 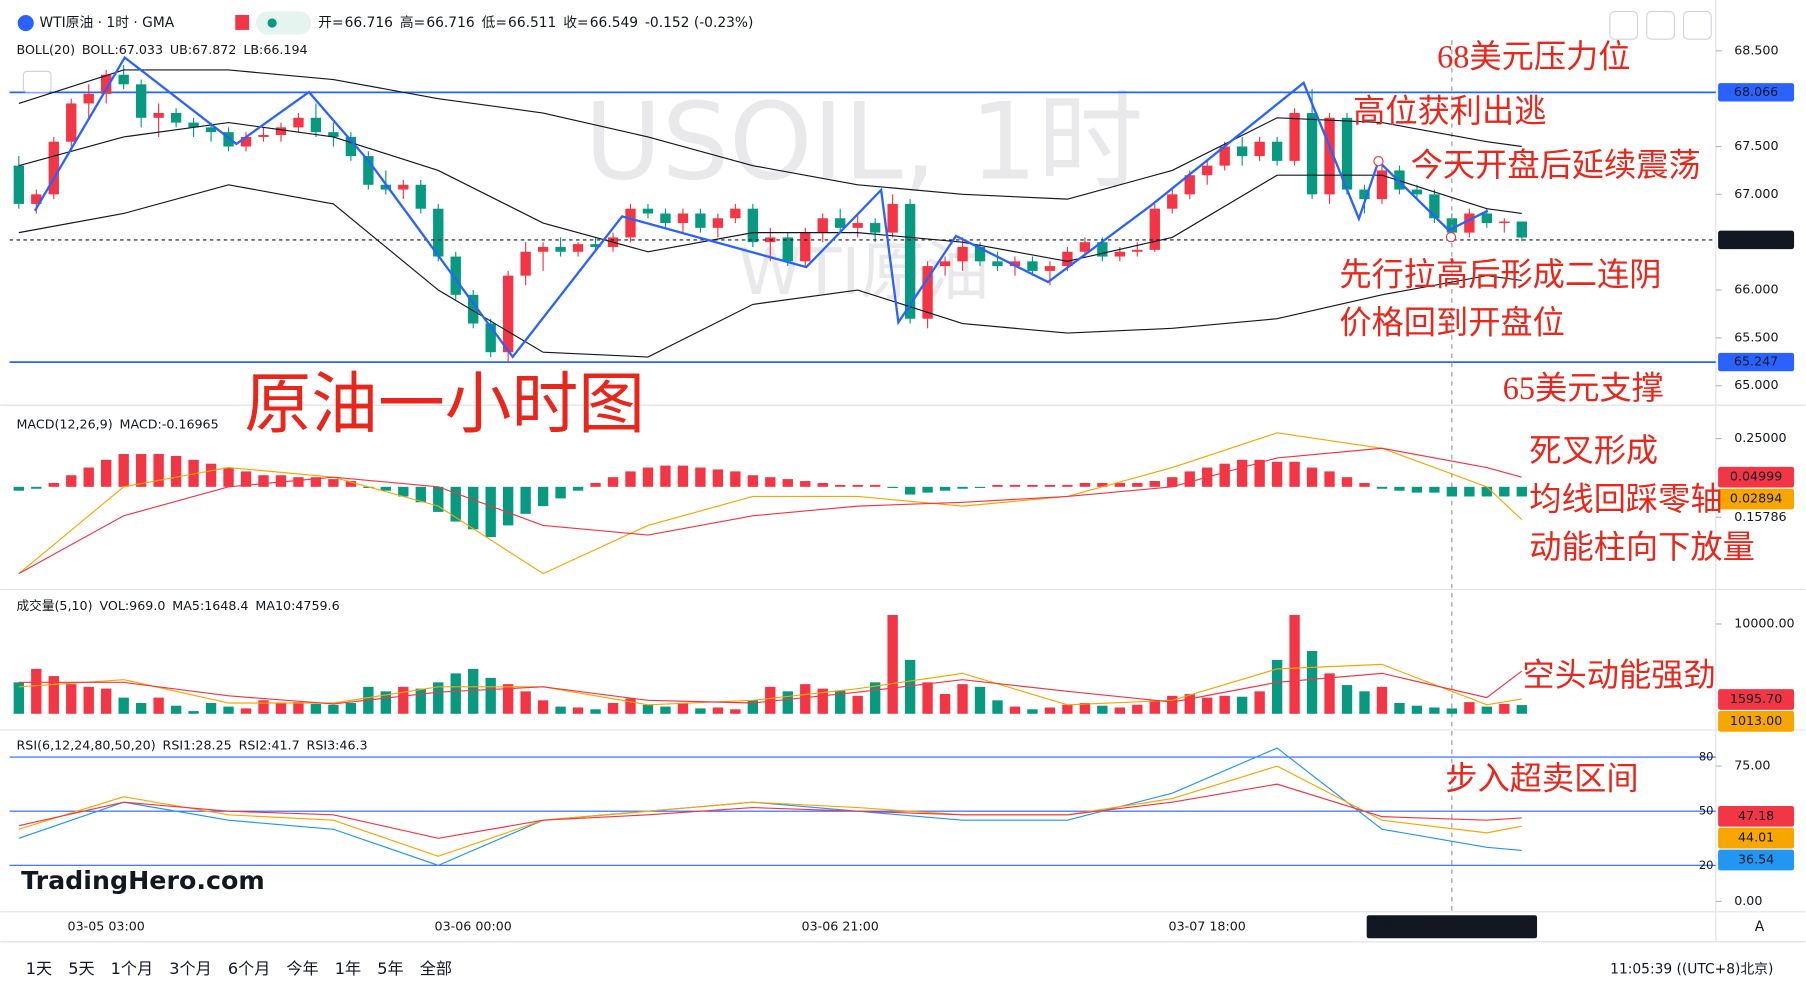 What do you see at coordinates (249, 968) in the screenshot?
I see `range-button: 6个月` at bounding box center [249, 968].